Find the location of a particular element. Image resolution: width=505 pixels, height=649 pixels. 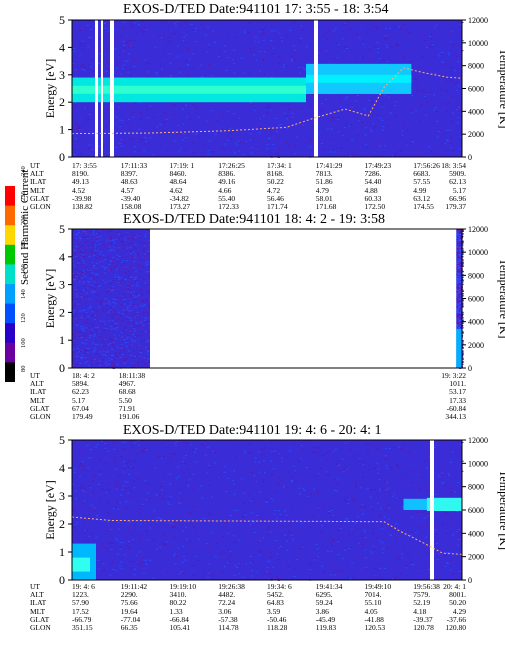

y2-axis-label: Temperature [K] is located at coordinates (501, 88).